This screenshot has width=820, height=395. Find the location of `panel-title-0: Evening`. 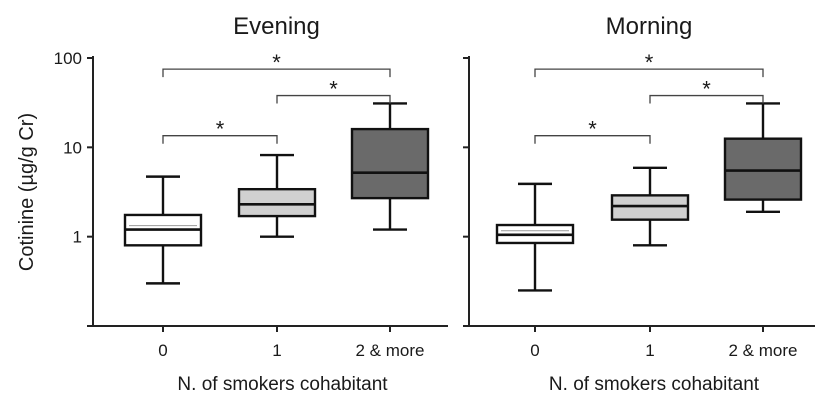

panel-title-0: Evening is located at coordinates (276, 26).